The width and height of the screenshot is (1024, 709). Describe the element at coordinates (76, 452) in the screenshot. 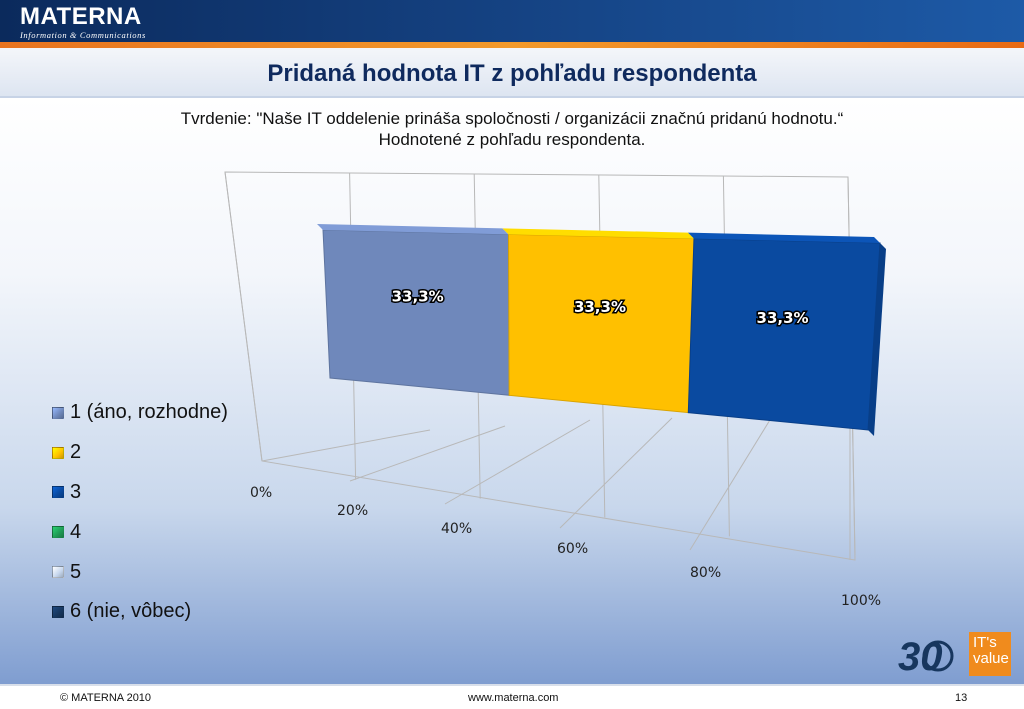

I see `legend-label-2: 2` at that location.